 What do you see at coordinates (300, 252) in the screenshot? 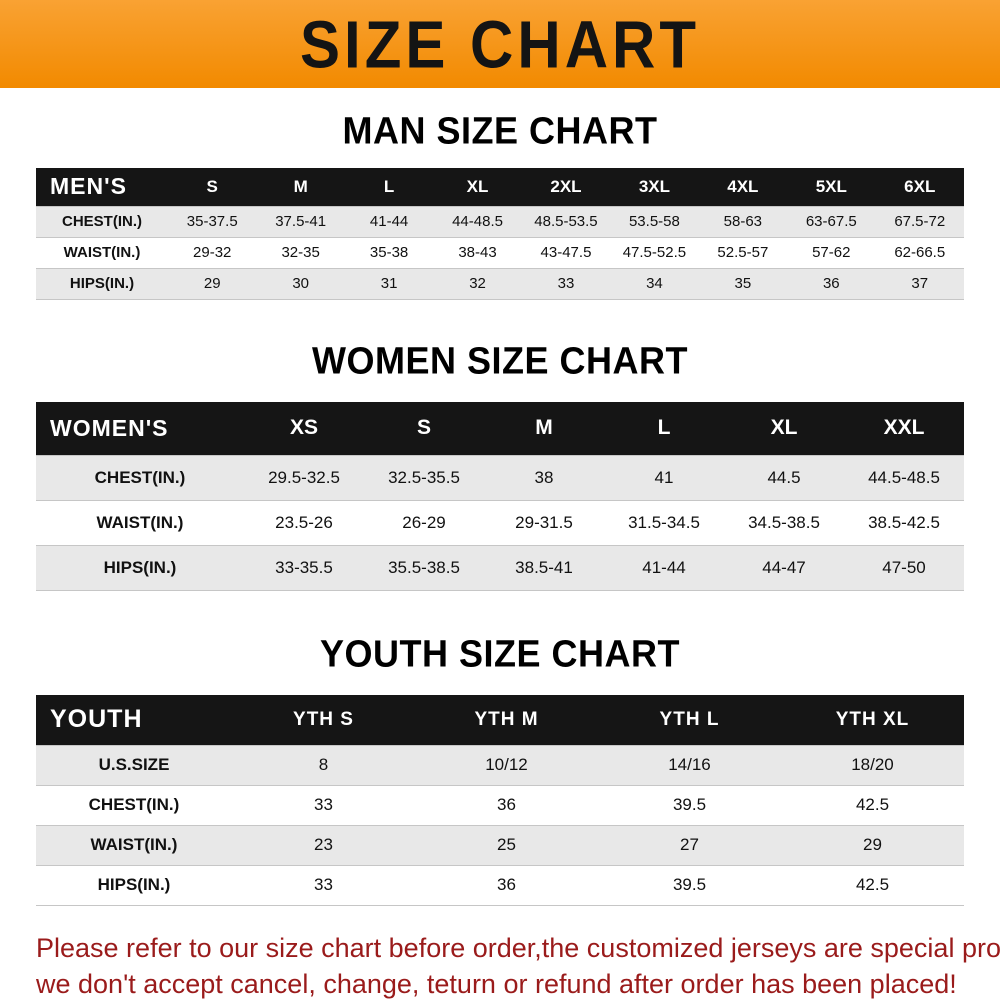
I see `size-value: 32-35` at bounding box center [300, 252].